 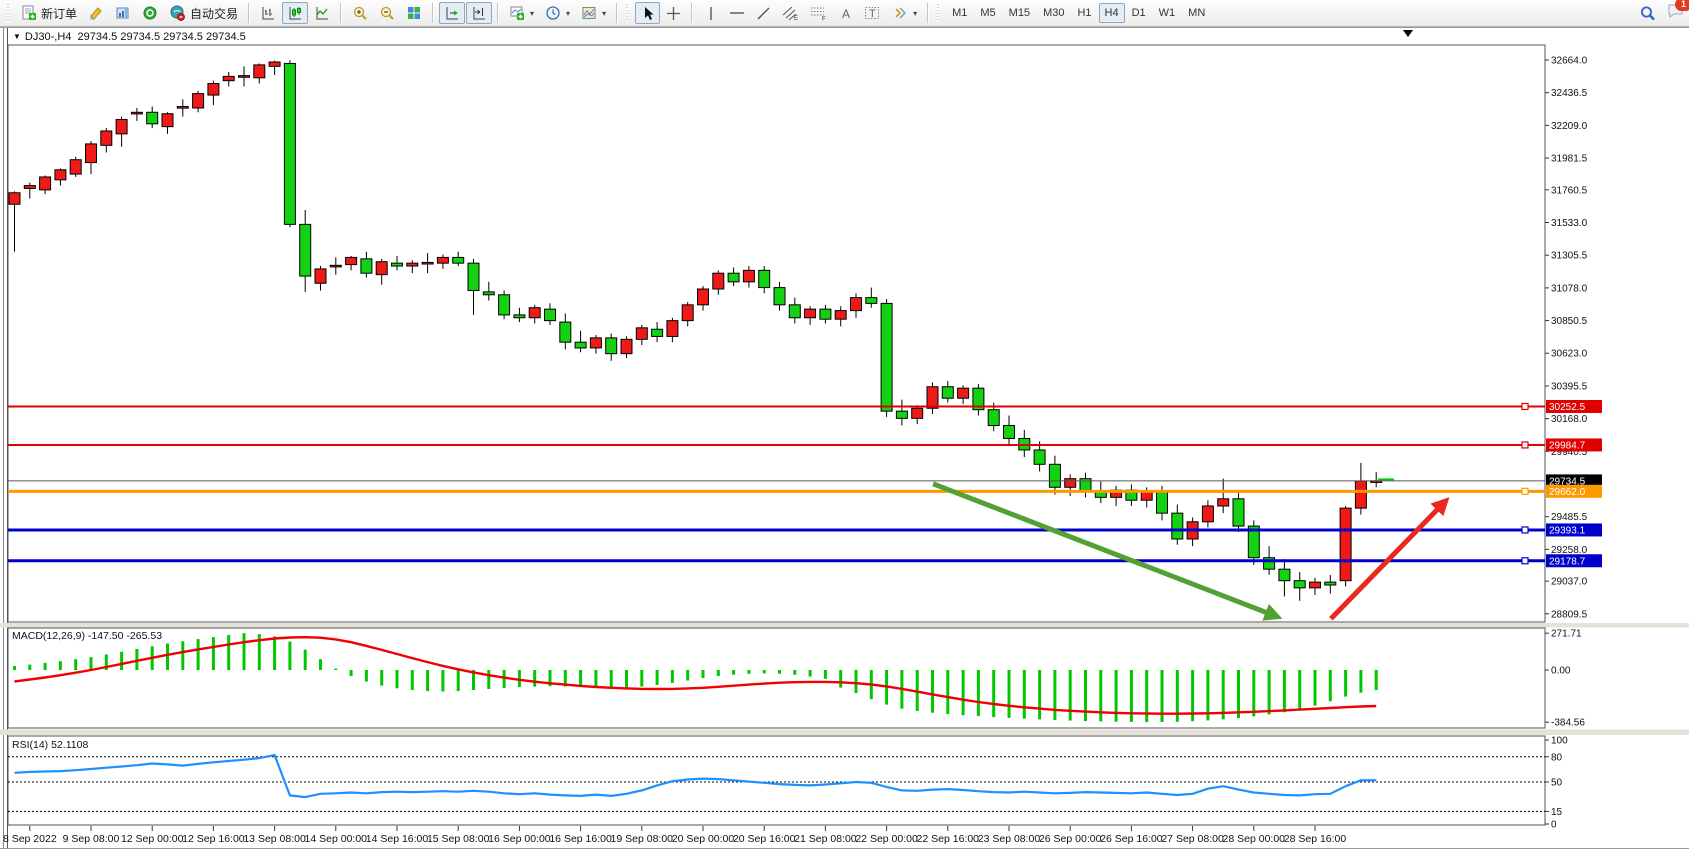 What do you see at coordinates (360, 13) in the screenshot?
I see `zoom-in-button` at bounding box center [360, 13].